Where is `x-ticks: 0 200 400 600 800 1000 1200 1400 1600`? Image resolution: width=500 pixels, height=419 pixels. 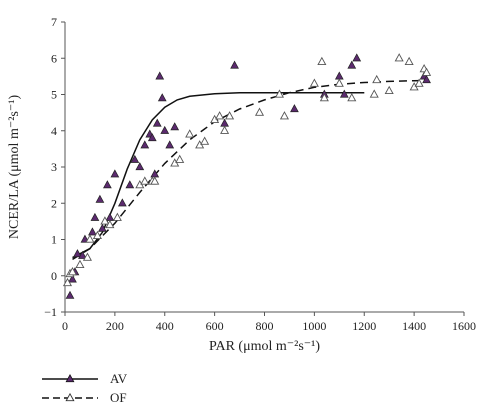 x-ticks: 0 200 400 600 800 1000 1200 1400 1600 is located at coordinates (269, 322).